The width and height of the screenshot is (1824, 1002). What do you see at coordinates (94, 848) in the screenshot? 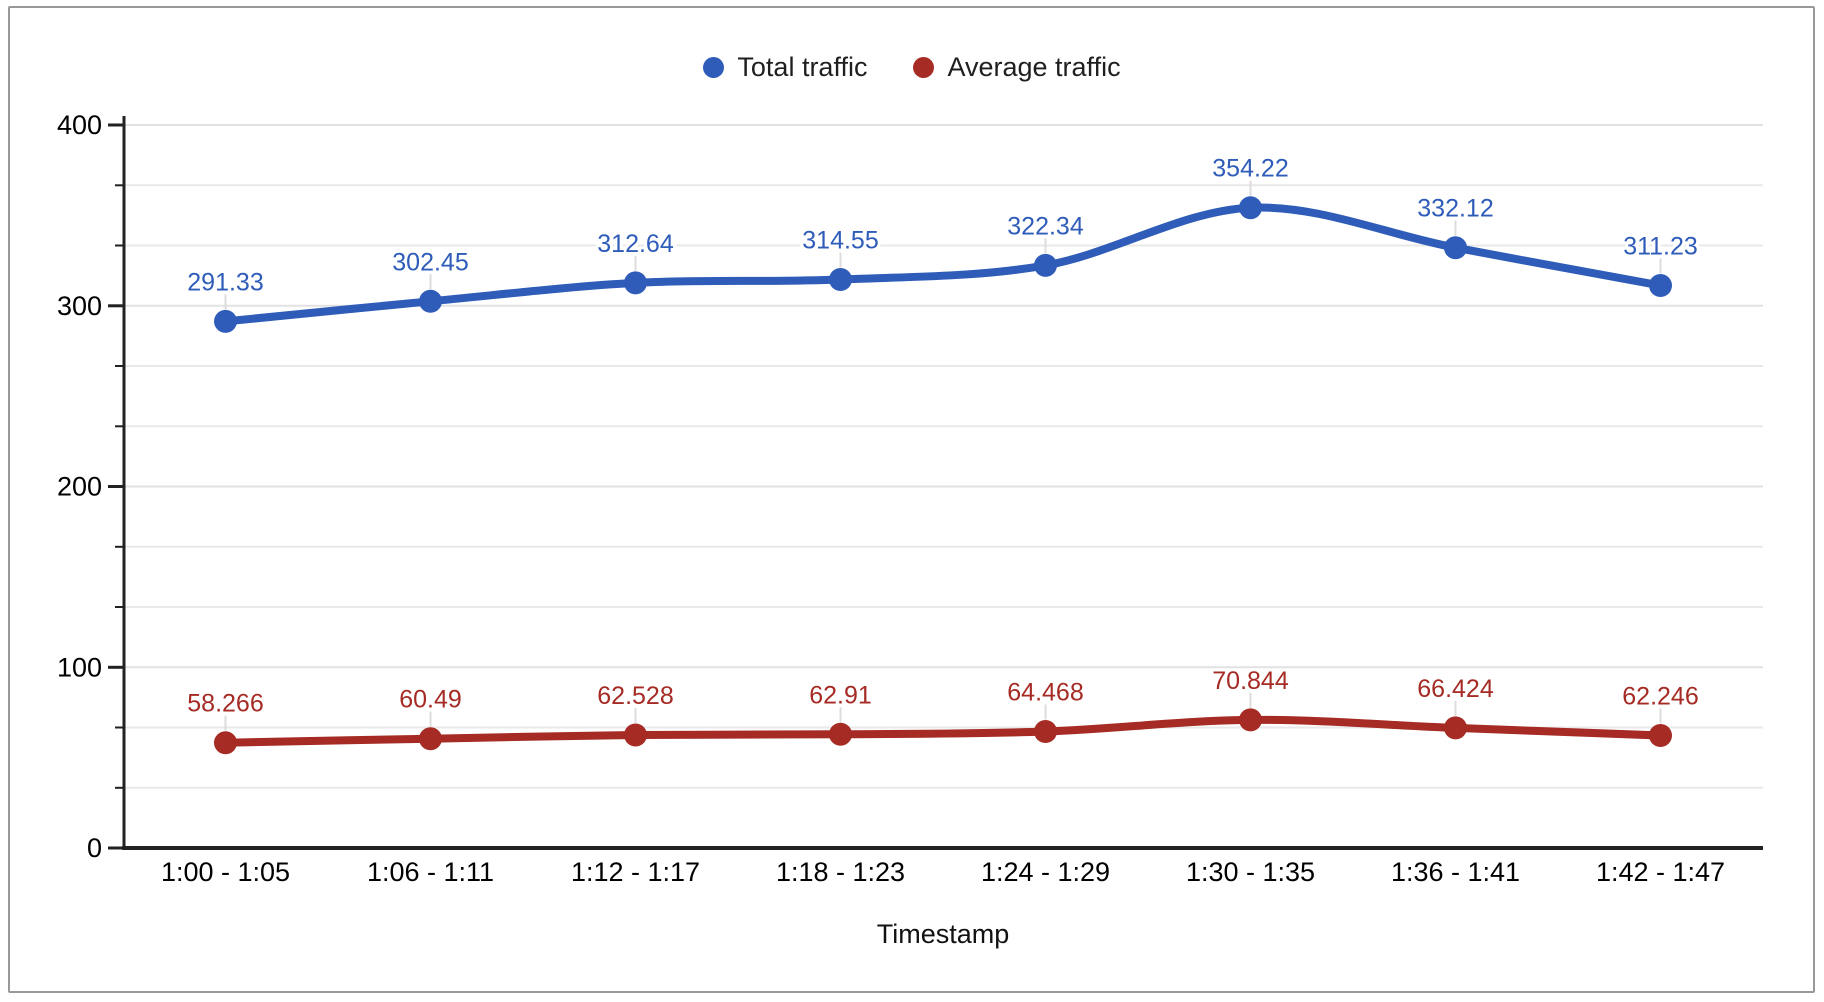
I see `y-tick-label: 0` at bounding box center [94, 848].